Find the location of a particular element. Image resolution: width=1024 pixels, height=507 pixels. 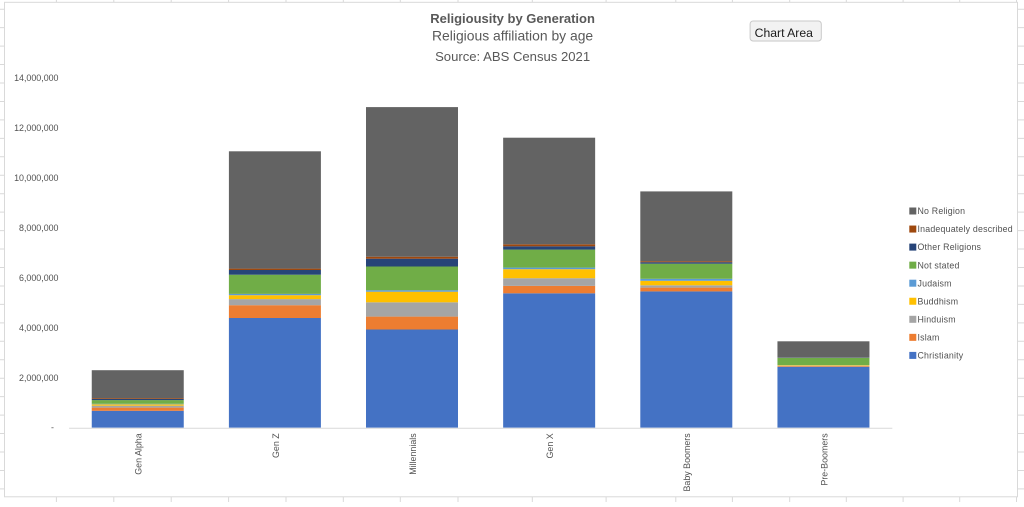

svg-text: 6,000,000 is located at coordinates (39, 278).